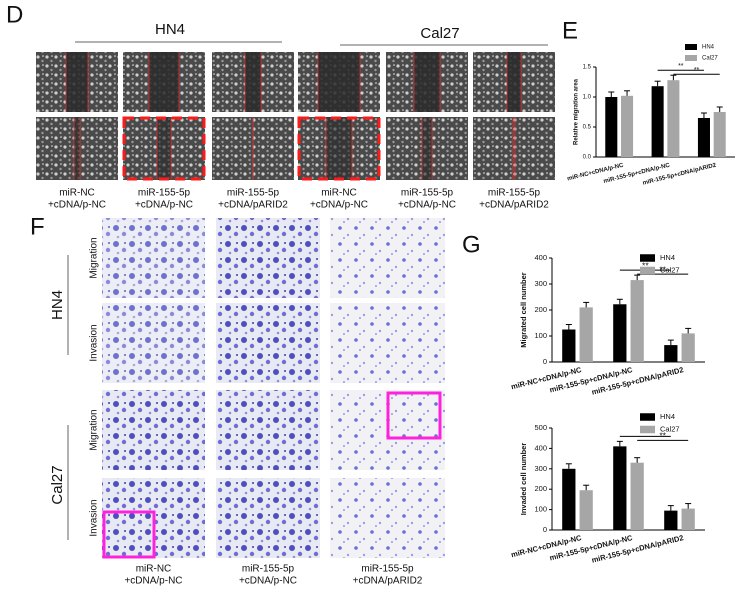  What do you see at coordinates (577, 111) in the screenshot?
I see `y-axis-label: Relative migration area` at bounding box center [577, 111].